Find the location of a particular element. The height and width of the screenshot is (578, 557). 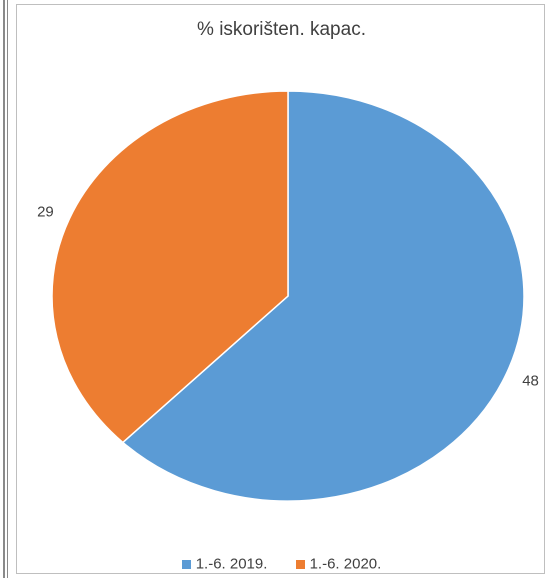

legend-item: 1.-6. 2019. is located at coordinates (224, 564).